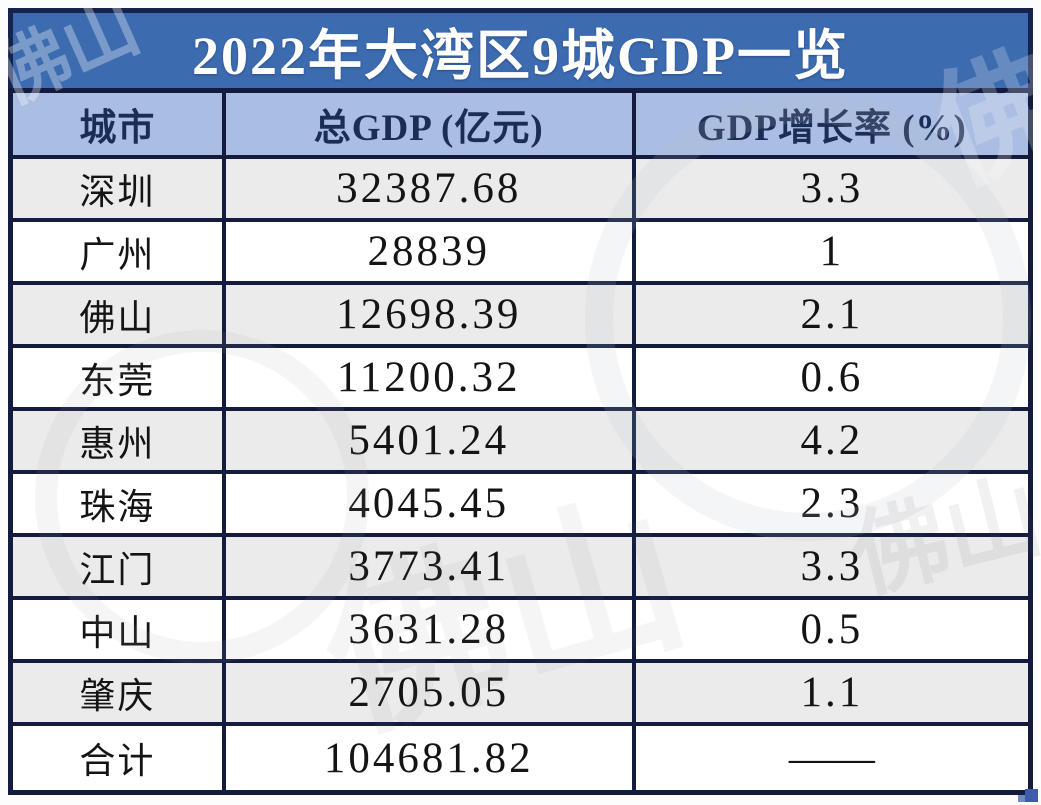 The width and height of the screenshot is (1041, 805). I want to click on growth-cell: 1, so click(832, 251).